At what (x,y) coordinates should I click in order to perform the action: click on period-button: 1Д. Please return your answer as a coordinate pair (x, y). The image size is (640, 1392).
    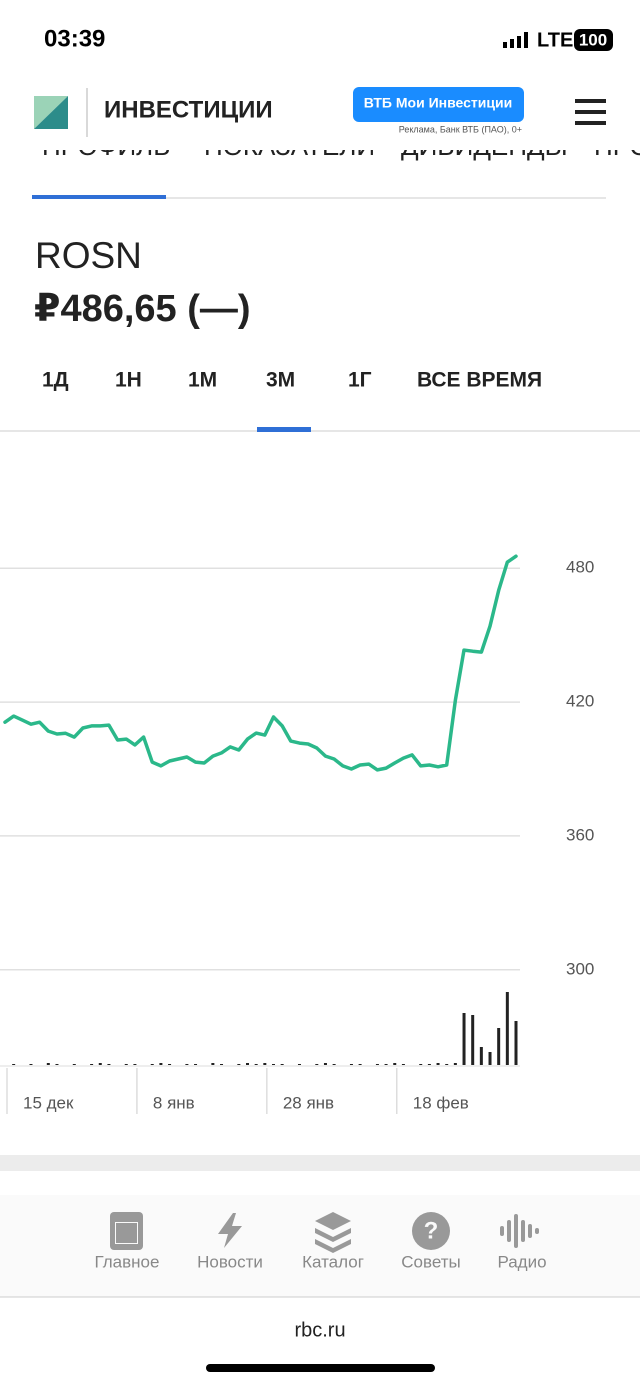
    Looking at the image, I should click on (55, 380).